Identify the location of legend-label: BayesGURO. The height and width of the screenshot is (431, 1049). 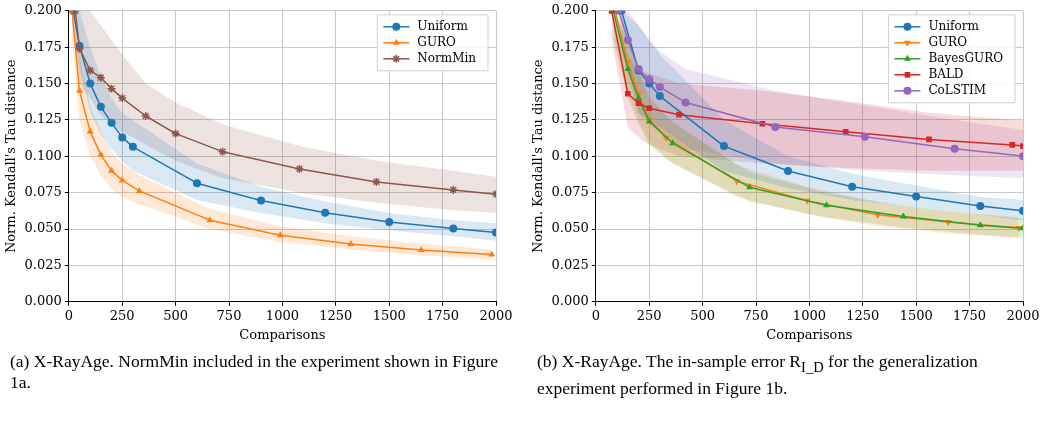
(966, 57).